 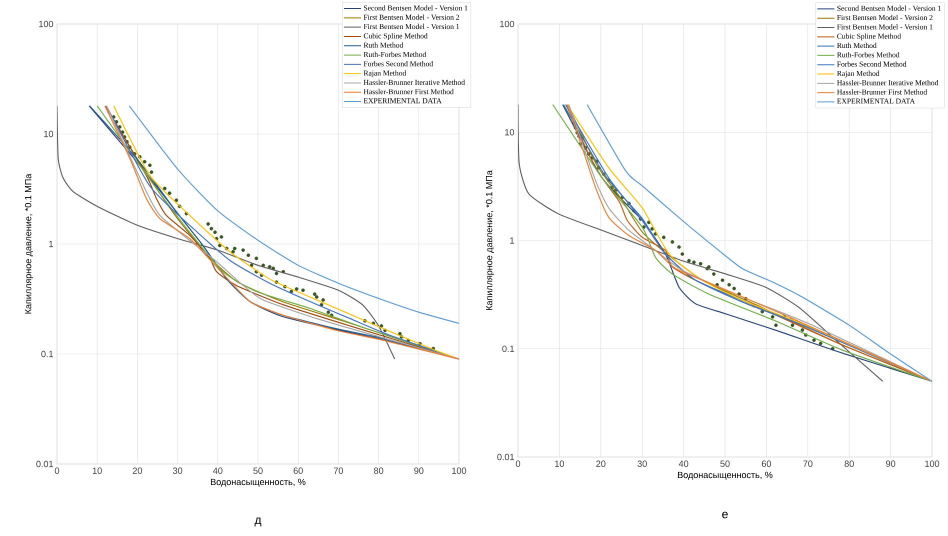 What do you see at coordinates (258, 522) in the screenshot?
I see `text: д` at bounding box center [258, 522].